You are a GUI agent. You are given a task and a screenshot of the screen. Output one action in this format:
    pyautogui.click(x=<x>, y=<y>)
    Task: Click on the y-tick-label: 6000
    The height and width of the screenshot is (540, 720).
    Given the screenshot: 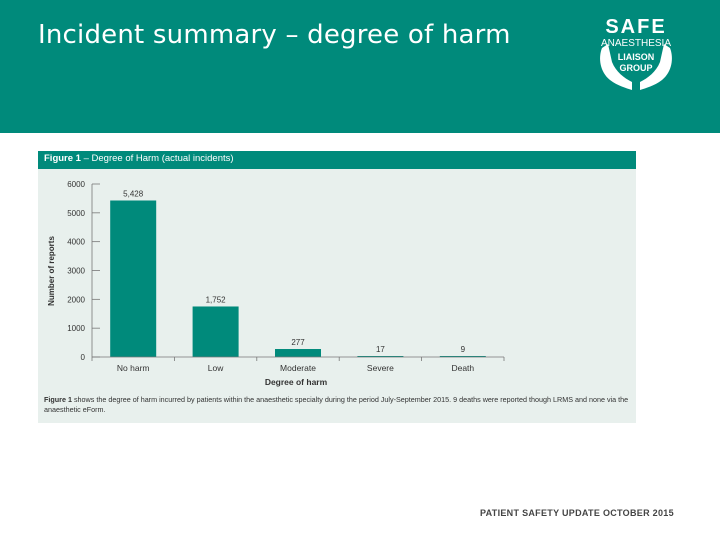 What is the action you would take?
    pyautogui.click(x=76, y=184)
    